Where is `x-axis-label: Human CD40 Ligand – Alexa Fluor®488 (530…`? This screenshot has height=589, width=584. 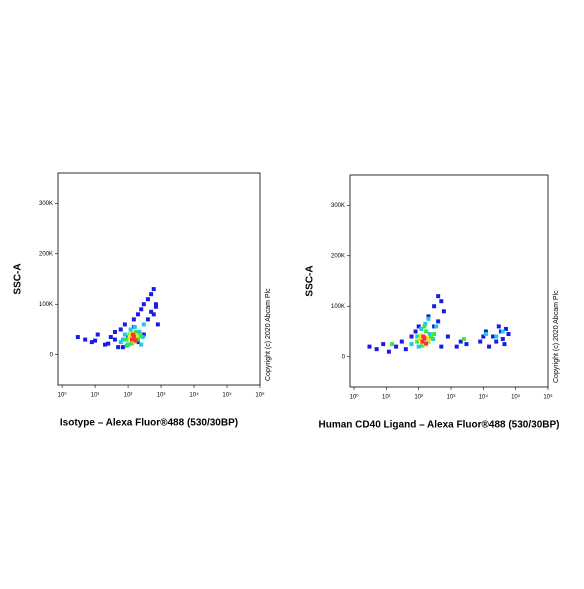 x-axis-label: Human CD40 Ligand – Alexa Fluor®488 (530… is located at coordinates (439, 425).